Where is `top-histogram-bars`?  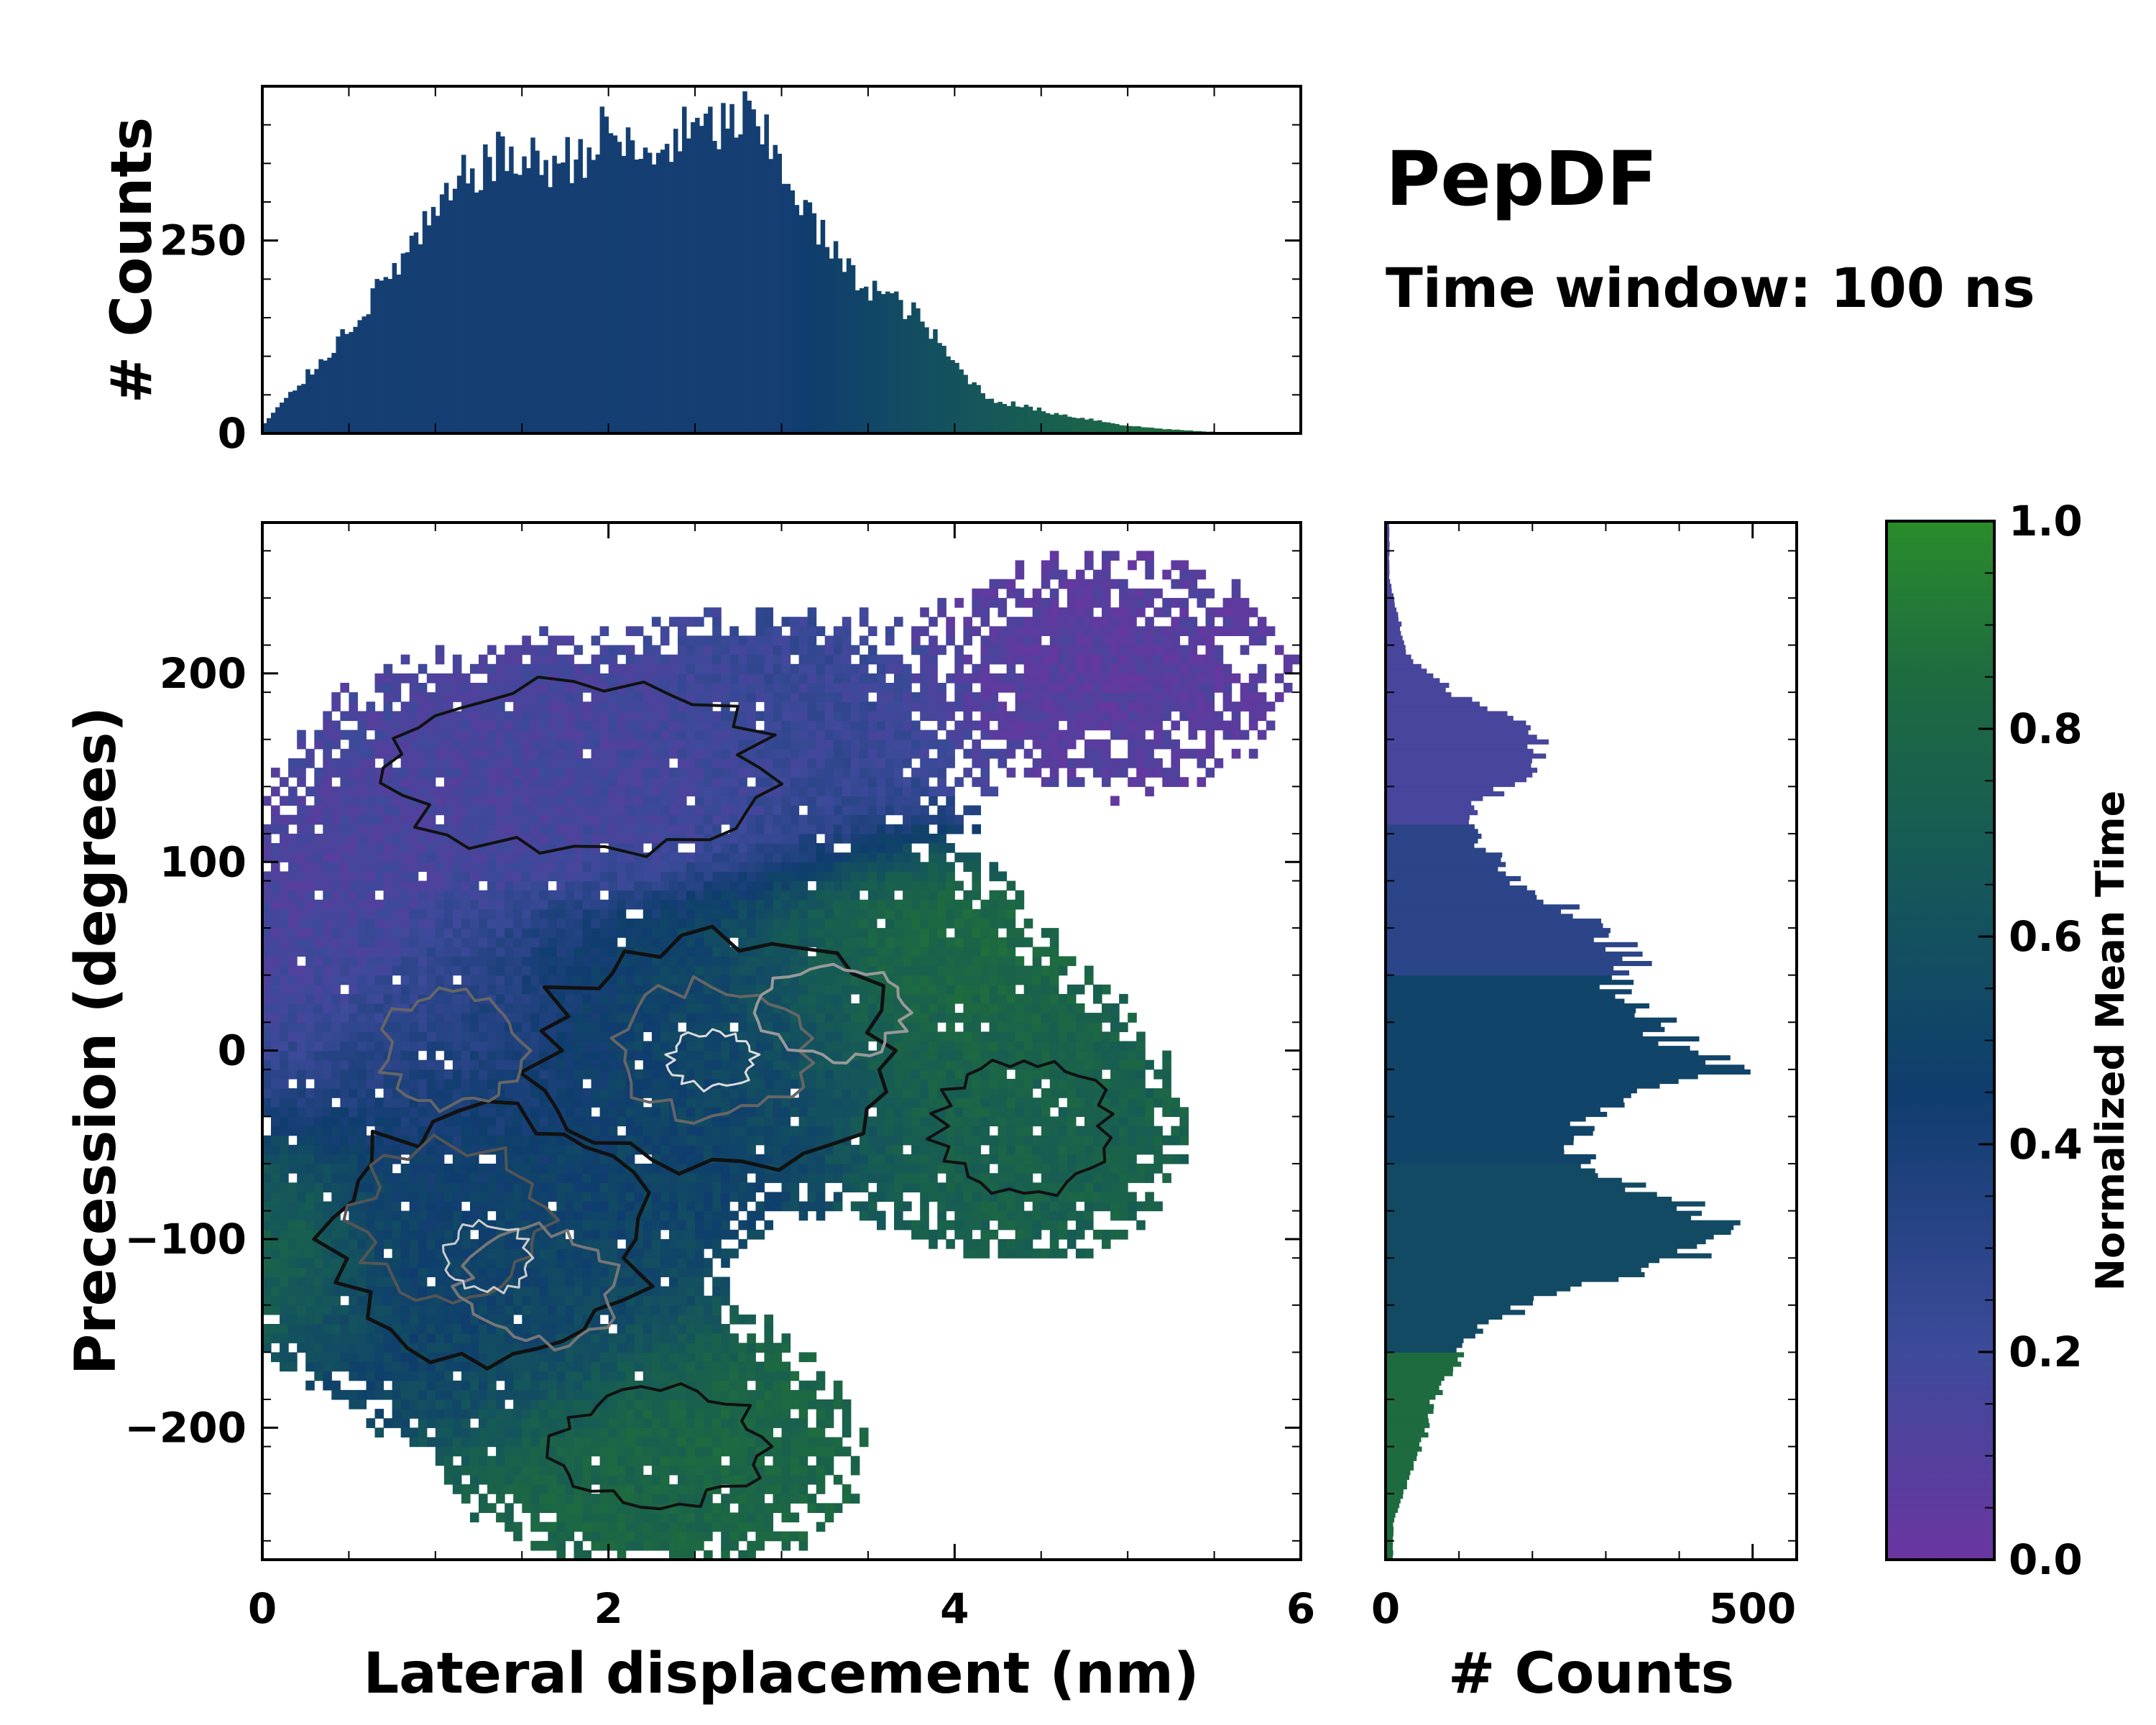 top-histogram-bars is located at coordinates (764, 262).